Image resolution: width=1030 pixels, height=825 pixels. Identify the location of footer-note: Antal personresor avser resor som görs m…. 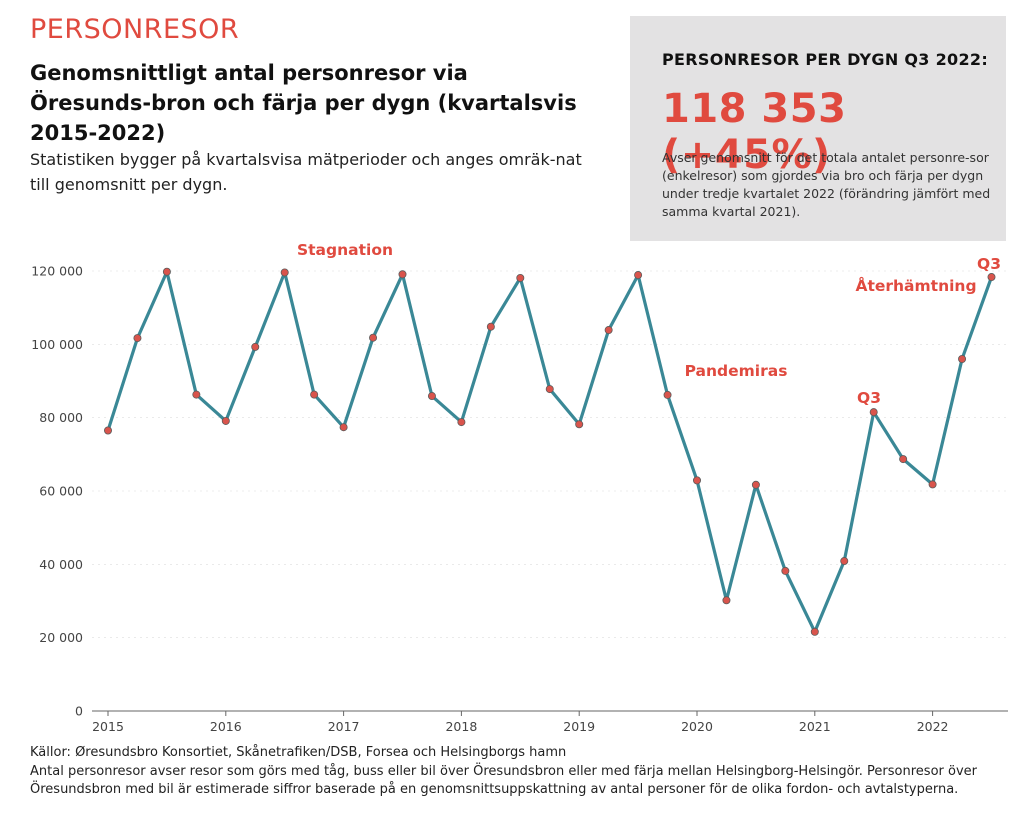
(503, 780).